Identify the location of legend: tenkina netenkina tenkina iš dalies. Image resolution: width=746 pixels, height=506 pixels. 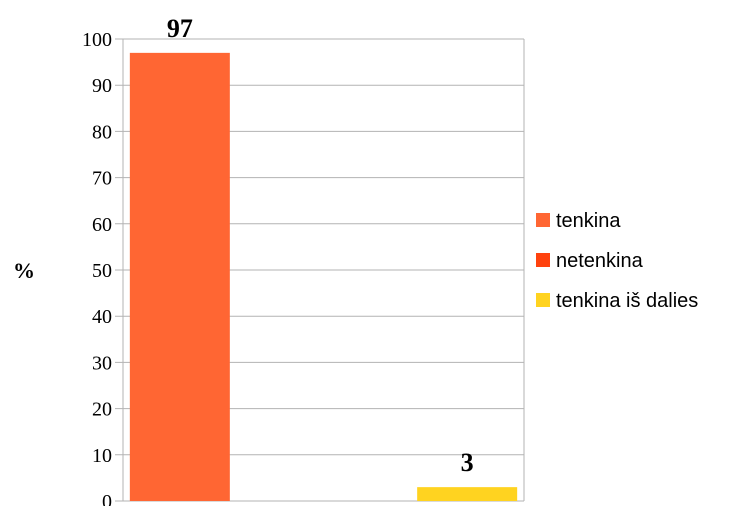
(617, 261).